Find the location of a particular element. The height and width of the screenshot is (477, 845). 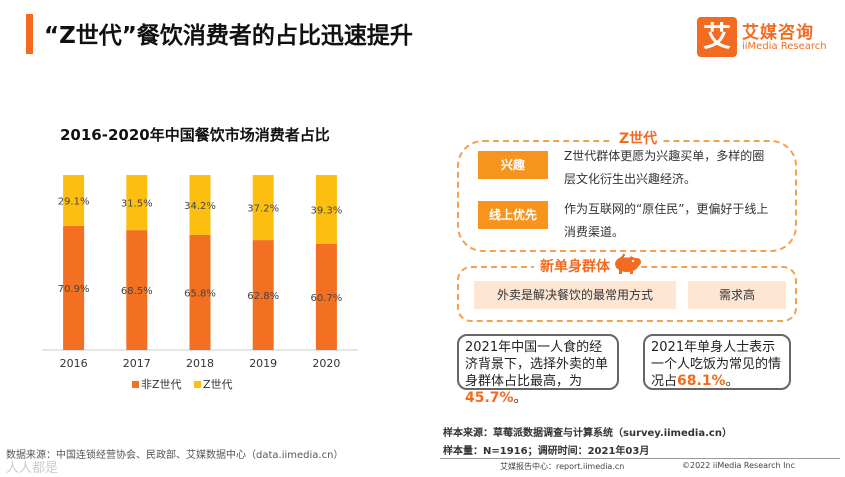

x-tick-2019: 2019 is located at coordinates (263, 363).